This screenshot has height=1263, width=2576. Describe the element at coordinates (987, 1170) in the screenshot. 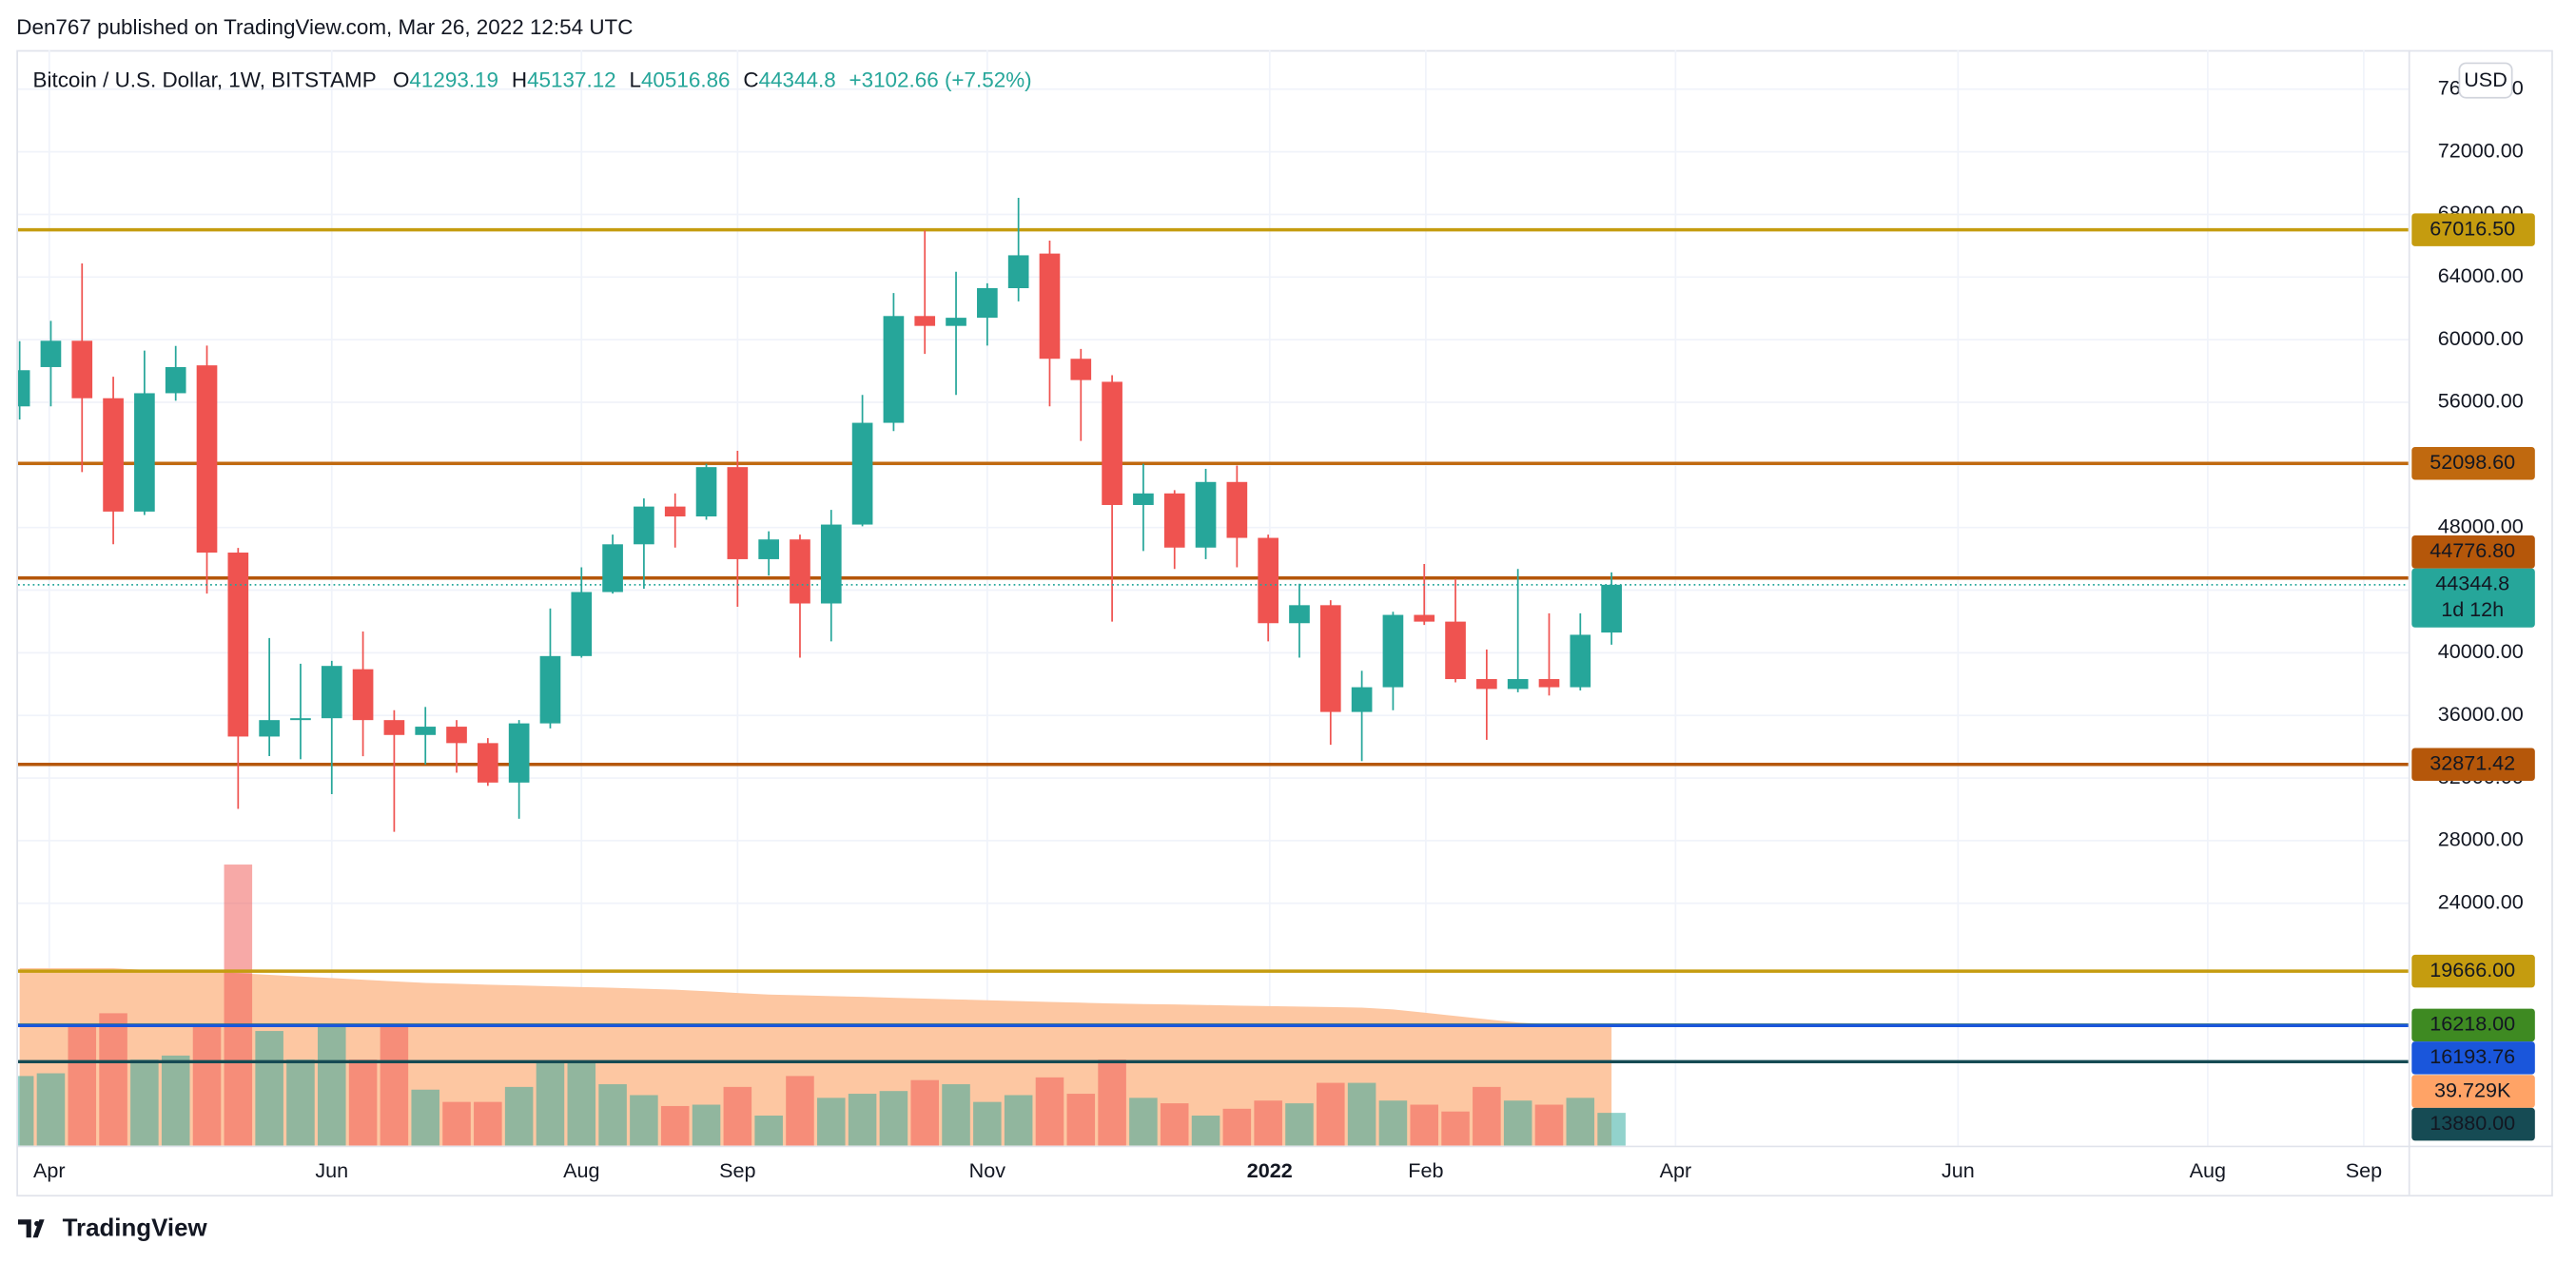

I see `x-tick-label: Nov` at that location.